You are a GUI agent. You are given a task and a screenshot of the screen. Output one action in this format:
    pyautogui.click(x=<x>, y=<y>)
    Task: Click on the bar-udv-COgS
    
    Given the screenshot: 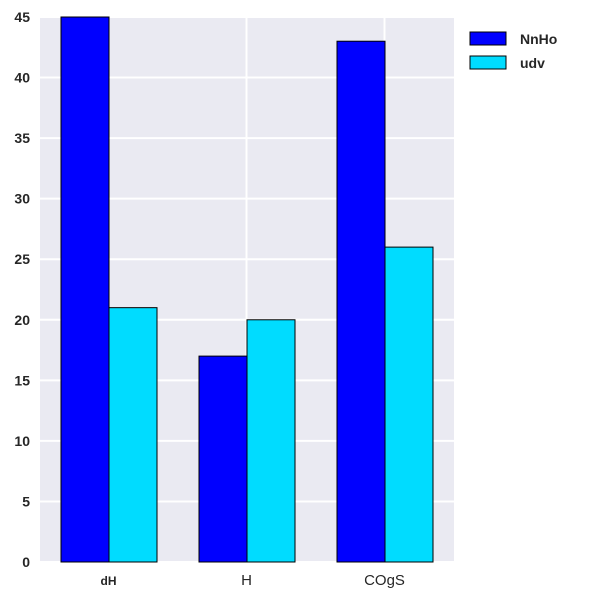 What is the action you would take?
    pyautogui.click(x=409, y=404)
    